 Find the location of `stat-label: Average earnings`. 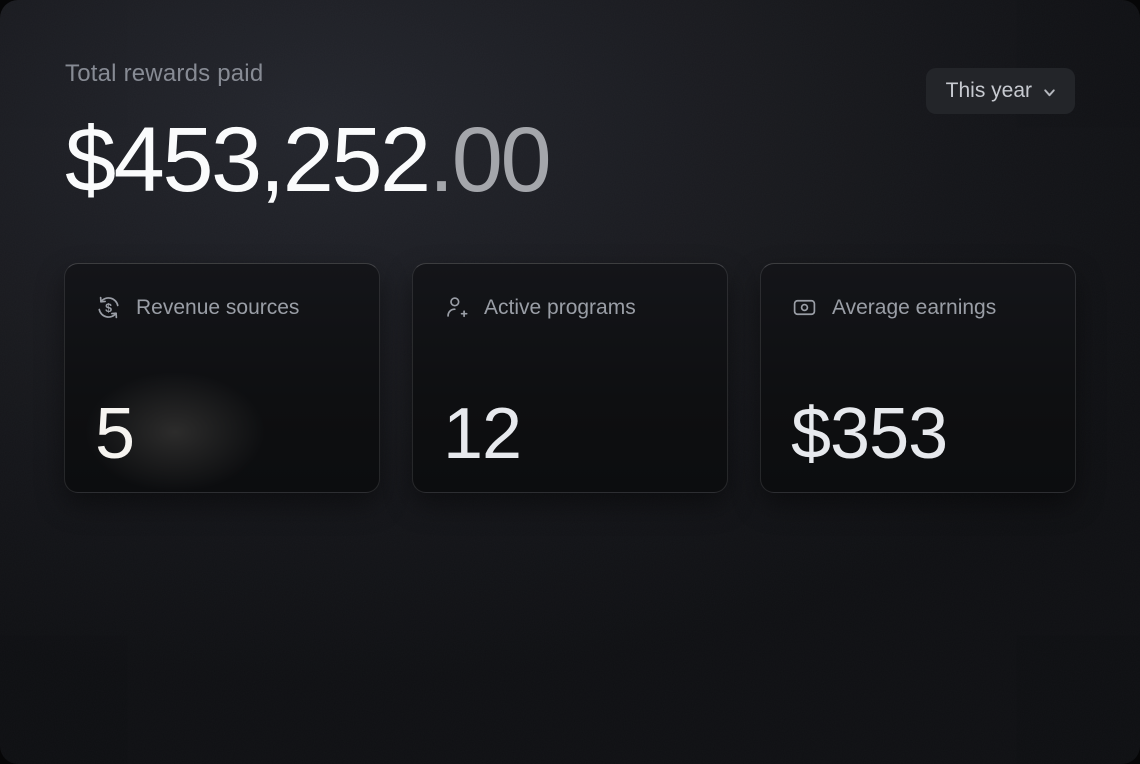

stat-label: Average earnings is located at coordinates (914, 307).